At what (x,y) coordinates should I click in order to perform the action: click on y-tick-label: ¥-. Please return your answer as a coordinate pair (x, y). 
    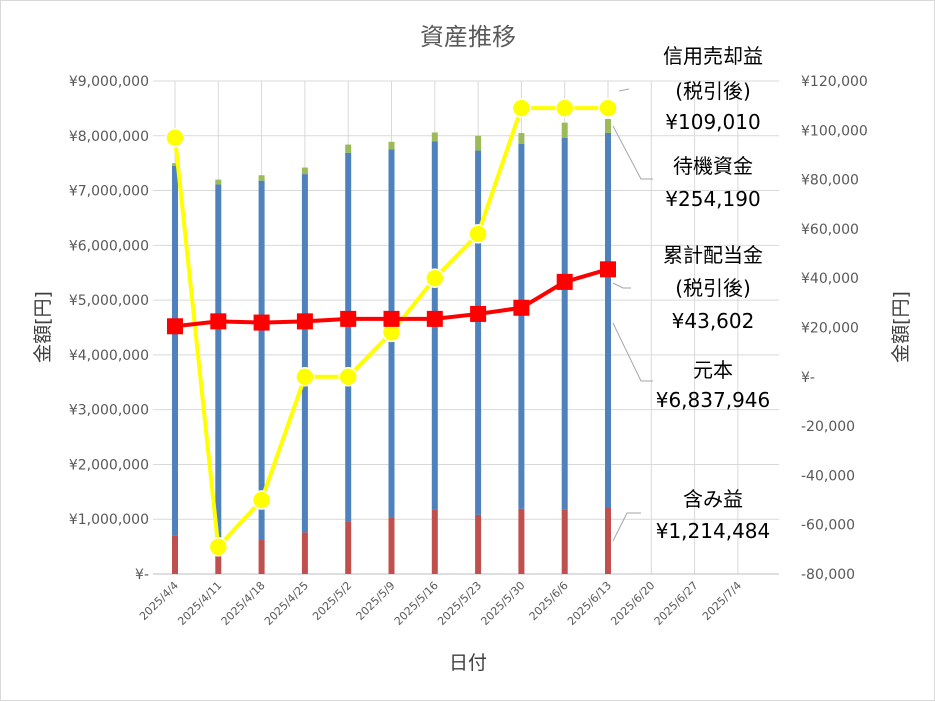
    Looking at the image, I should click on (142, 575).